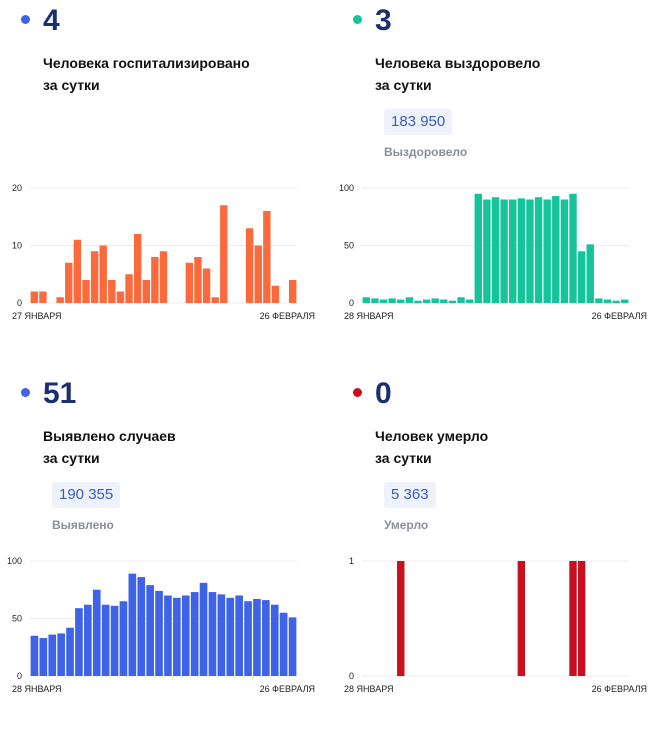 The width and height of the screenshot is (663, 732). I want to click on cases-total: 190 355, so click(86, 495).